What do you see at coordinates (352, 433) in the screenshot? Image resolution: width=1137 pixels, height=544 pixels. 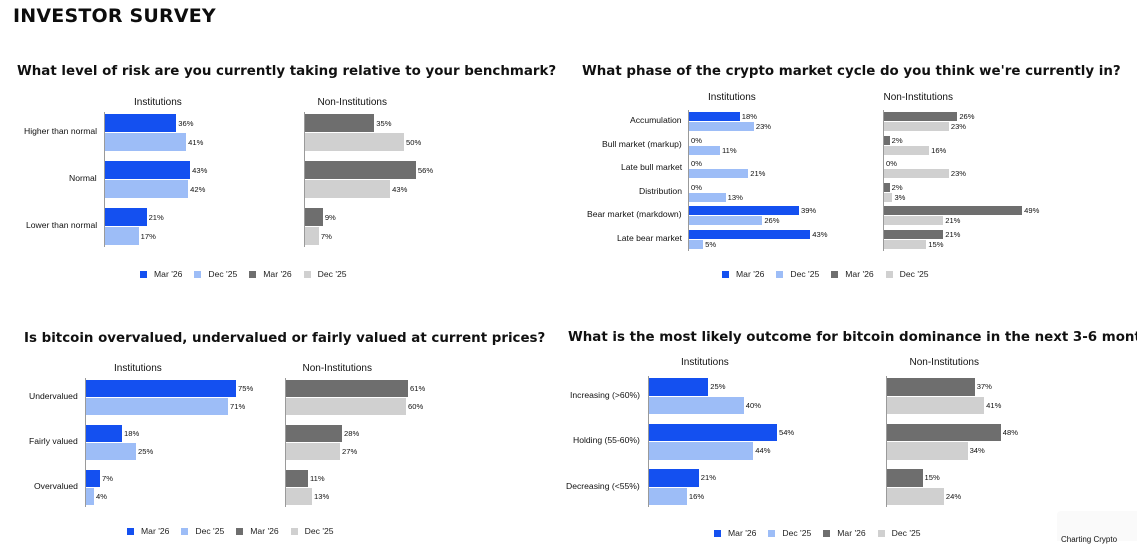 I see `data-label: 28%` at bounding box center [352, 433].